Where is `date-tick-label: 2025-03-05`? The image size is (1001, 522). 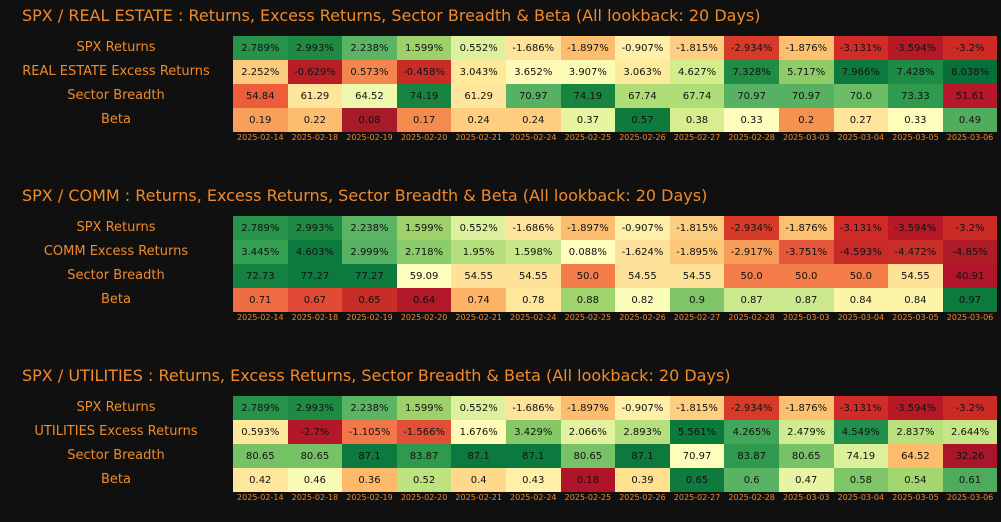 date-tick-label: 2025-03-05 is located at coordinates (915, 317).